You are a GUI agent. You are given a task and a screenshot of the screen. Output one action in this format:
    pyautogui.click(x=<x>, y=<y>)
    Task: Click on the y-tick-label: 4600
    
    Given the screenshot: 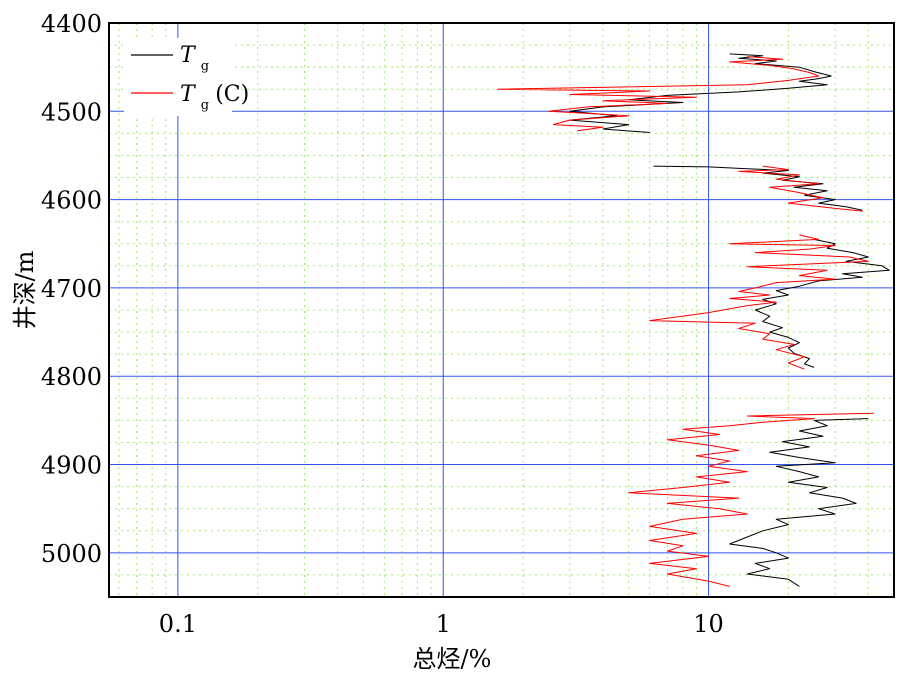 What is the action you would take?
    pyautogui.click(x=71, y=201)
    